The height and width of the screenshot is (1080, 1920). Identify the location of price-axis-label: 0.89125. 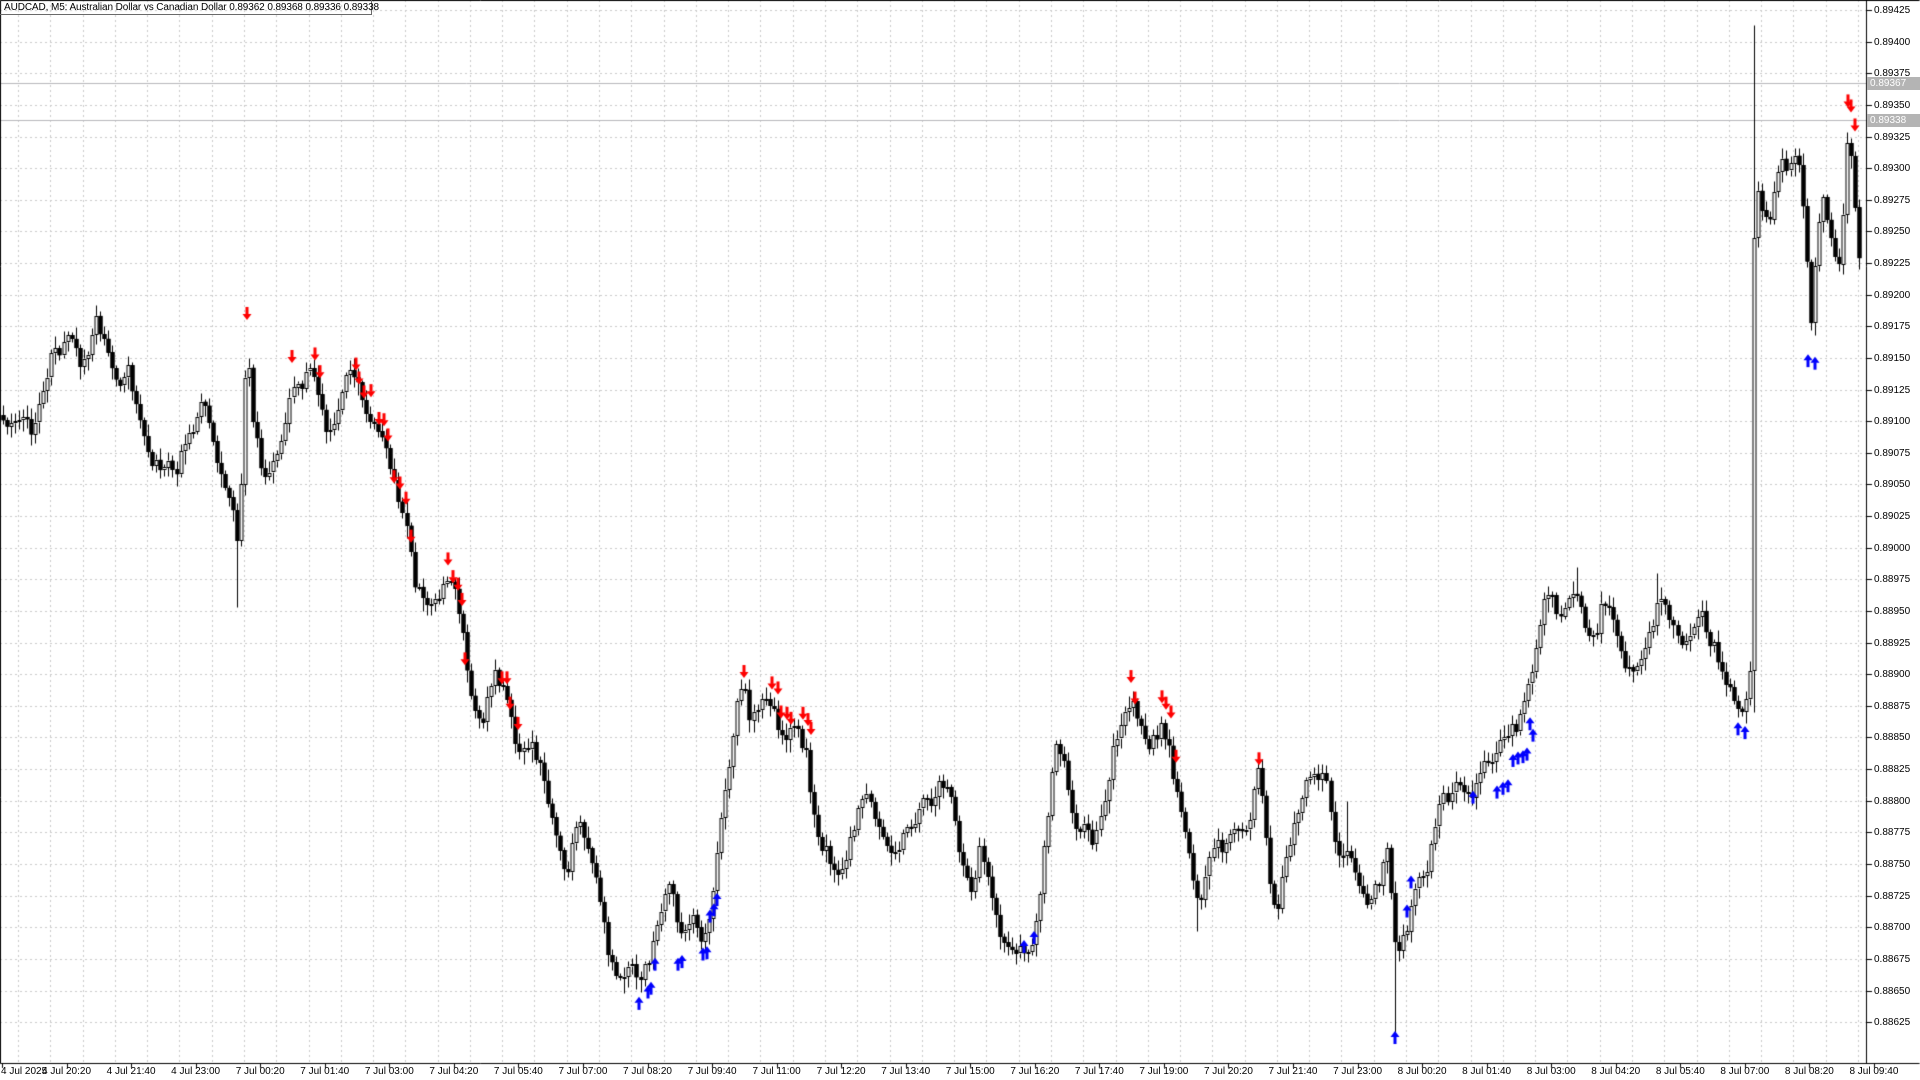
(1892, 390).